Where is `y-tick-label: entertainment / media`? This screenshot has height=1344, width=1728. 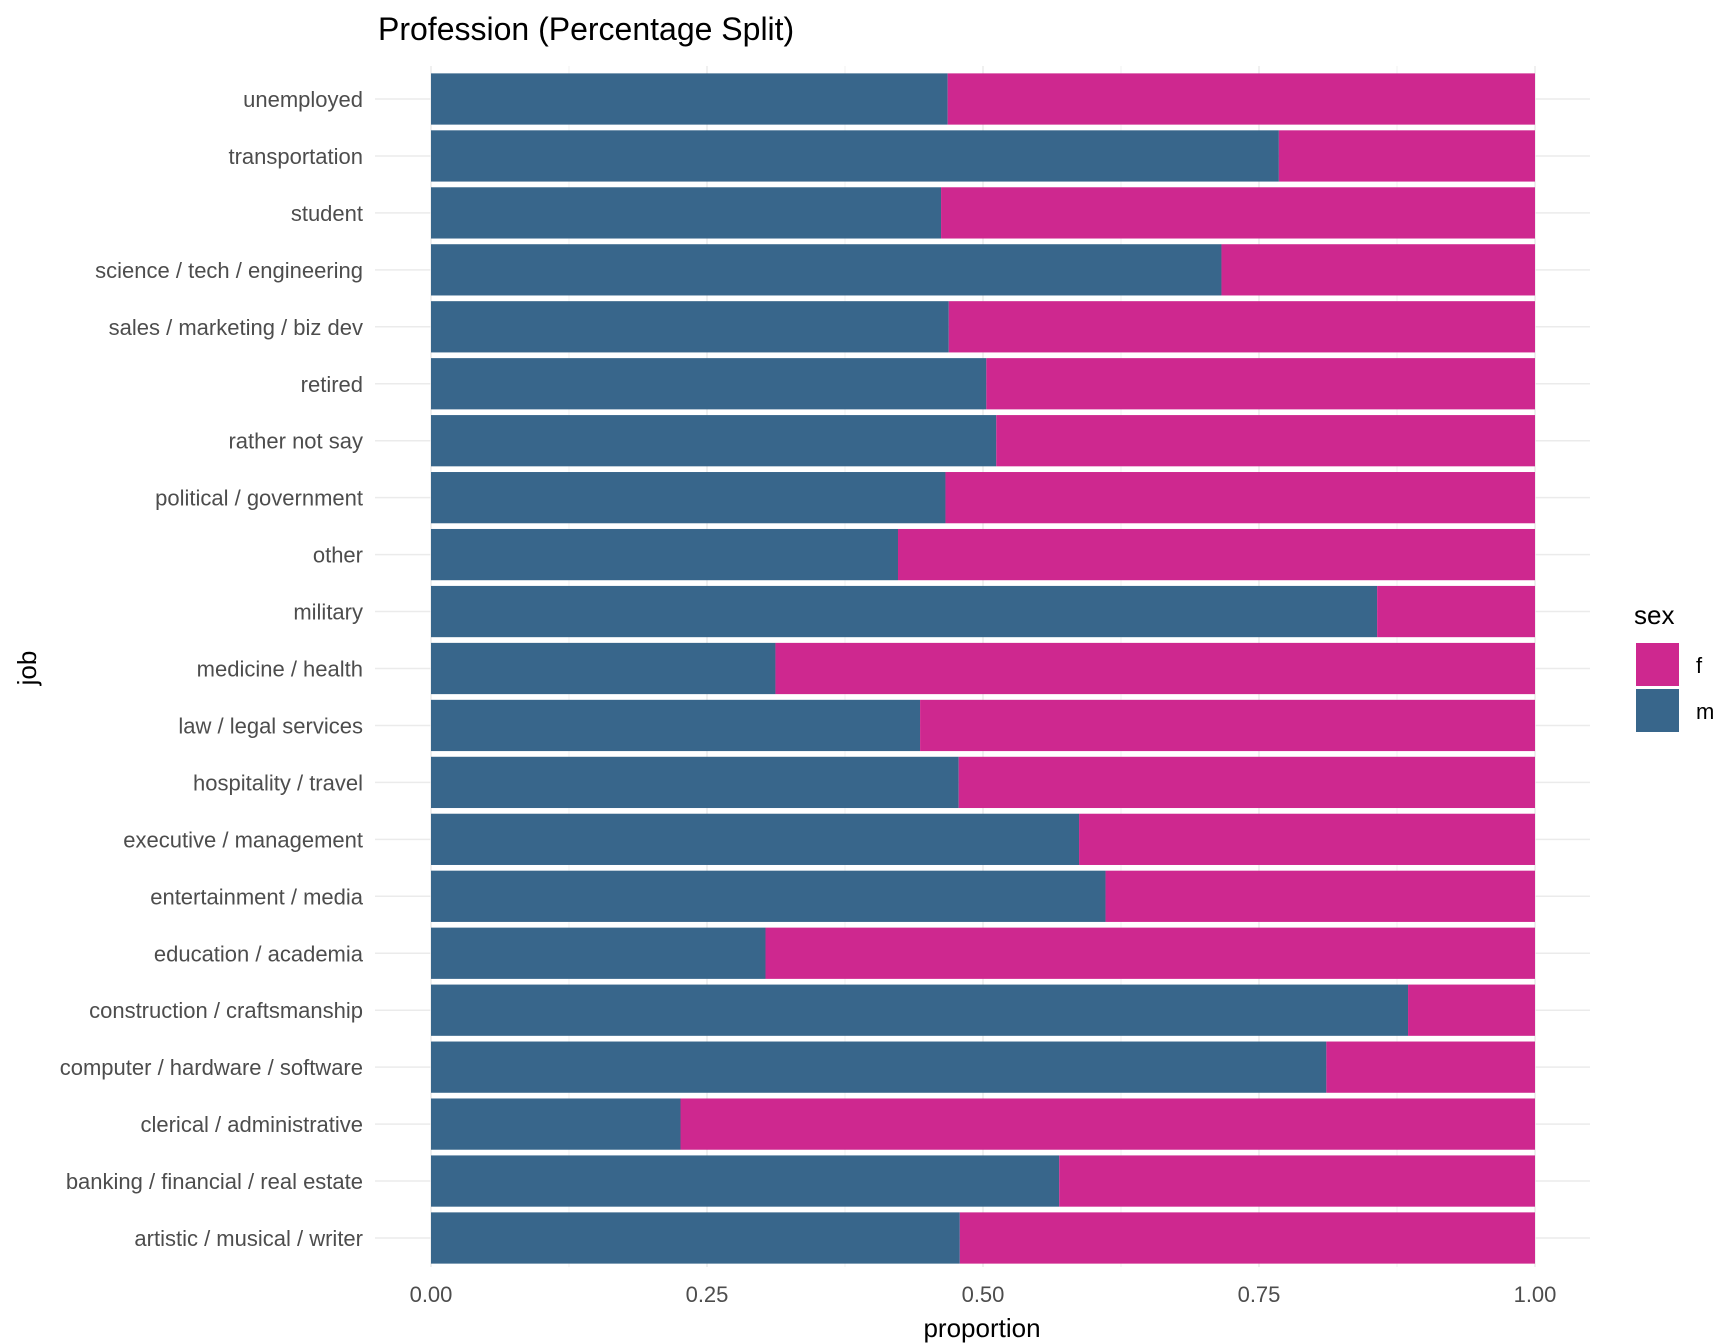 y-tick-label: entertainment / media is located at coordinates (257, 896).